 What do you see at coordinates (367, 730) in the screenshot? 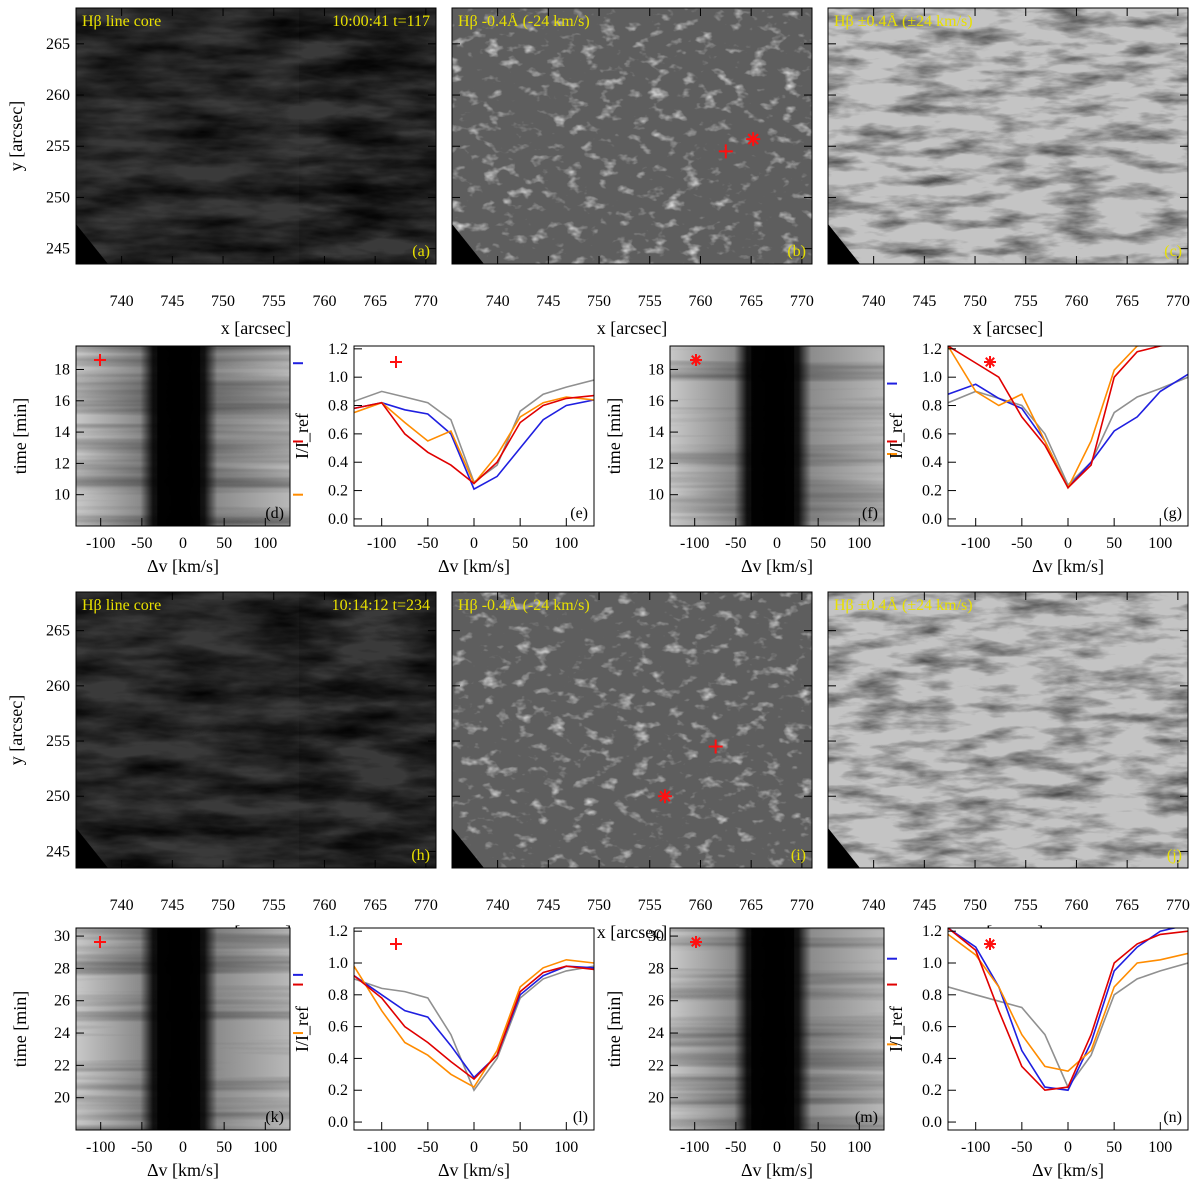
I see `image-texture-bright` at bounding box center [367, 730].